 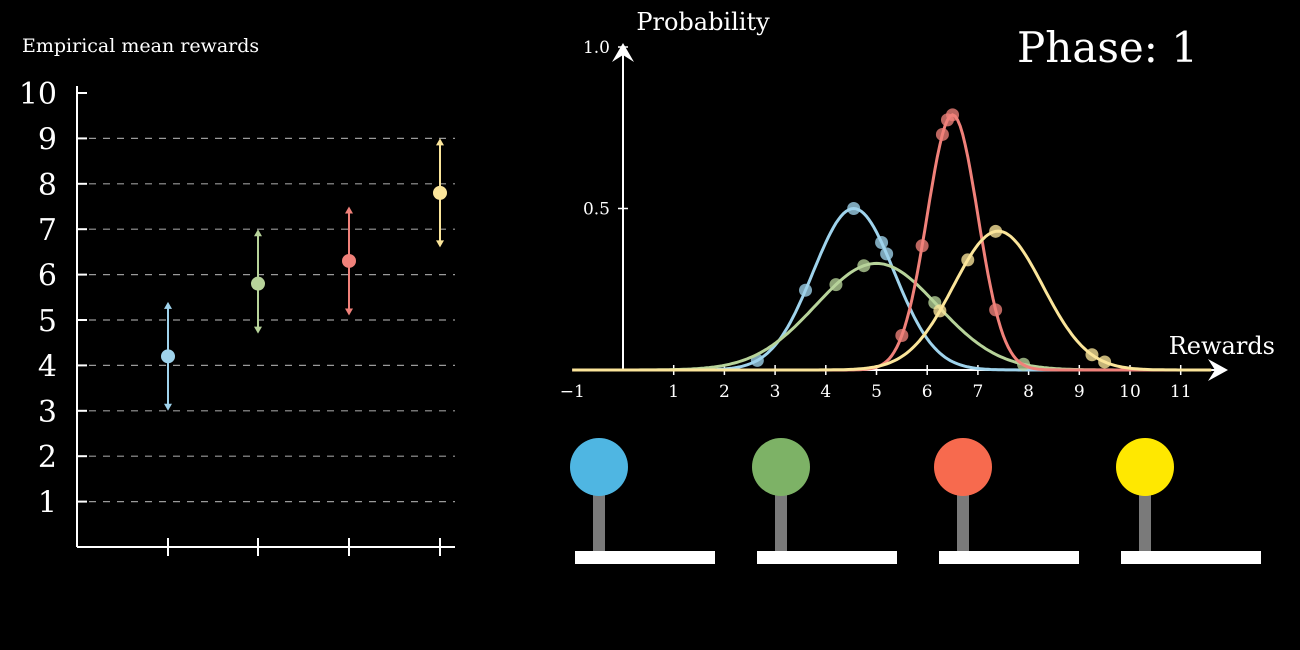 I want to click on right-x-axis-arrow, so click(x=1218, y=370).